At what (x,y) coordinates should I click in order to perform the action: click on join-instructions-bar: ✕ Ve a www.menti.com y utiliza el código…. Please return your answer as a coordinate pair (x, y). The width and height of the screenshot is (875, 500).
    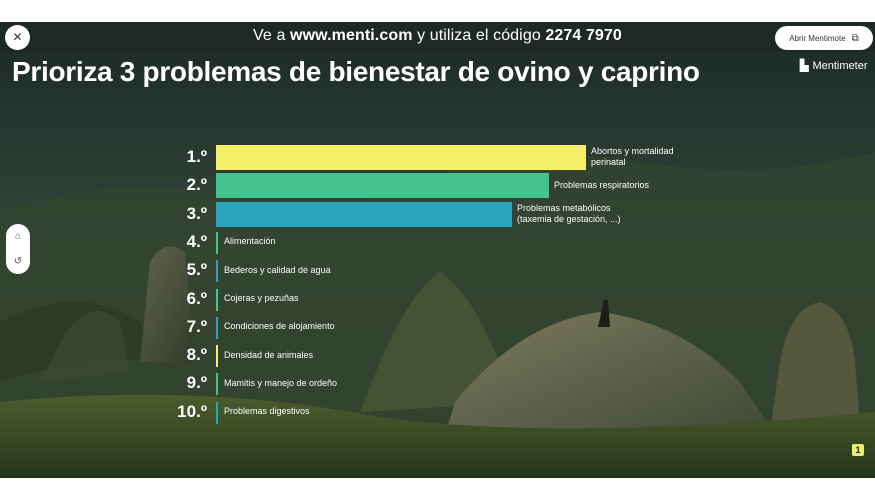
    Looking at the image, I should click on (437, 37).